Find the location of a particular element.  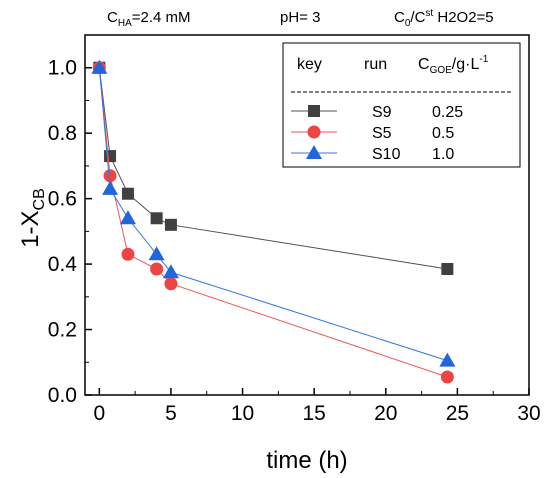

y-tick-label: 1.0 is located at coordinates (62, 68).